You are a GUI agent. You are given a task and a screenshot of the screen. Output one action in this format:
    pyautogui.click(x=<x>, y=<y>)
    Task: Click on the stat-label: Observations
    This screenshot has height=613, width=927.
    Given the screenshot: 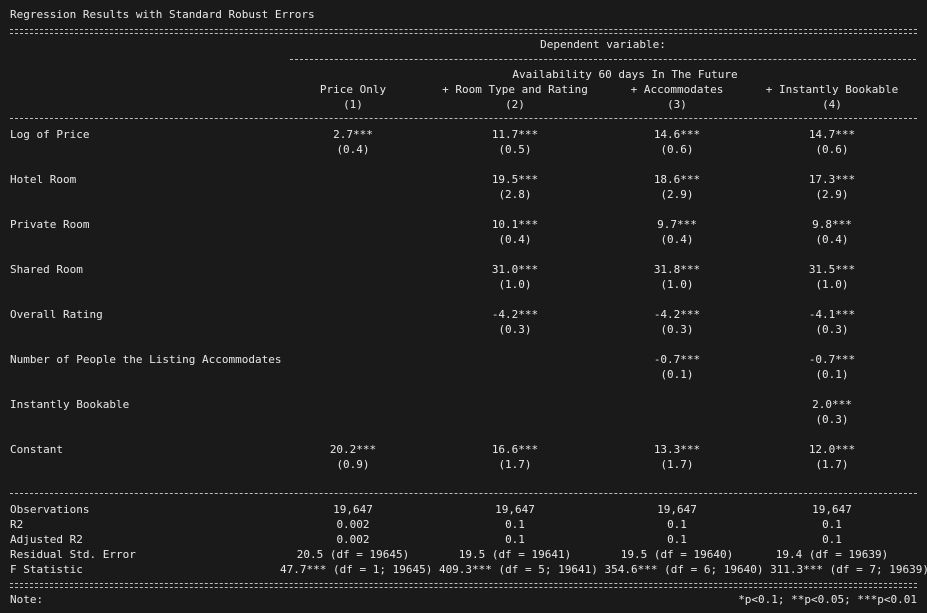 What is the action you would take?
    pyautogui.click(x=50, y=509)
    